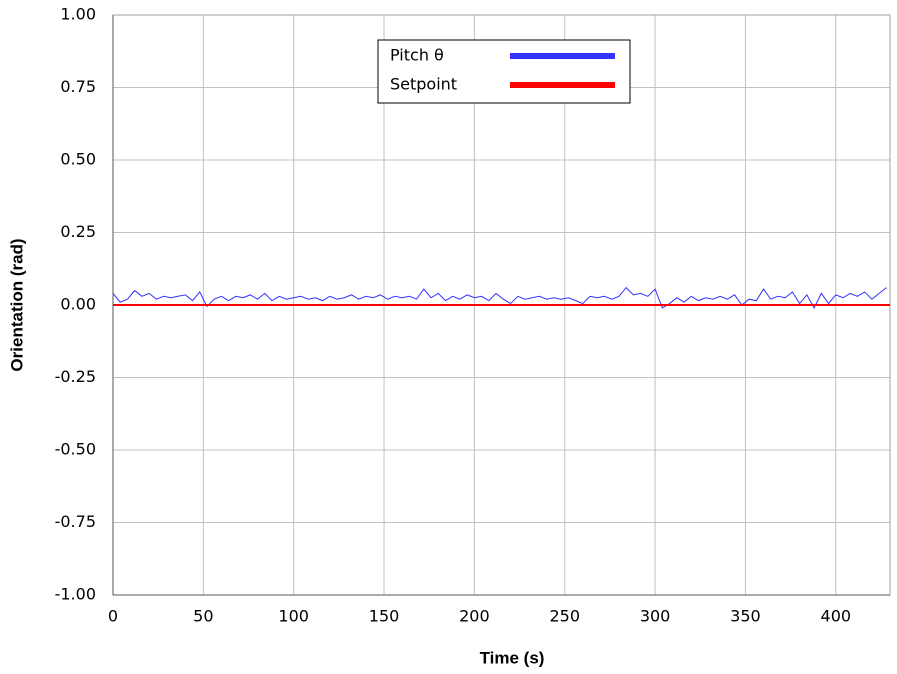  I want to click on x-tick-label: 150, so click(384, 616).